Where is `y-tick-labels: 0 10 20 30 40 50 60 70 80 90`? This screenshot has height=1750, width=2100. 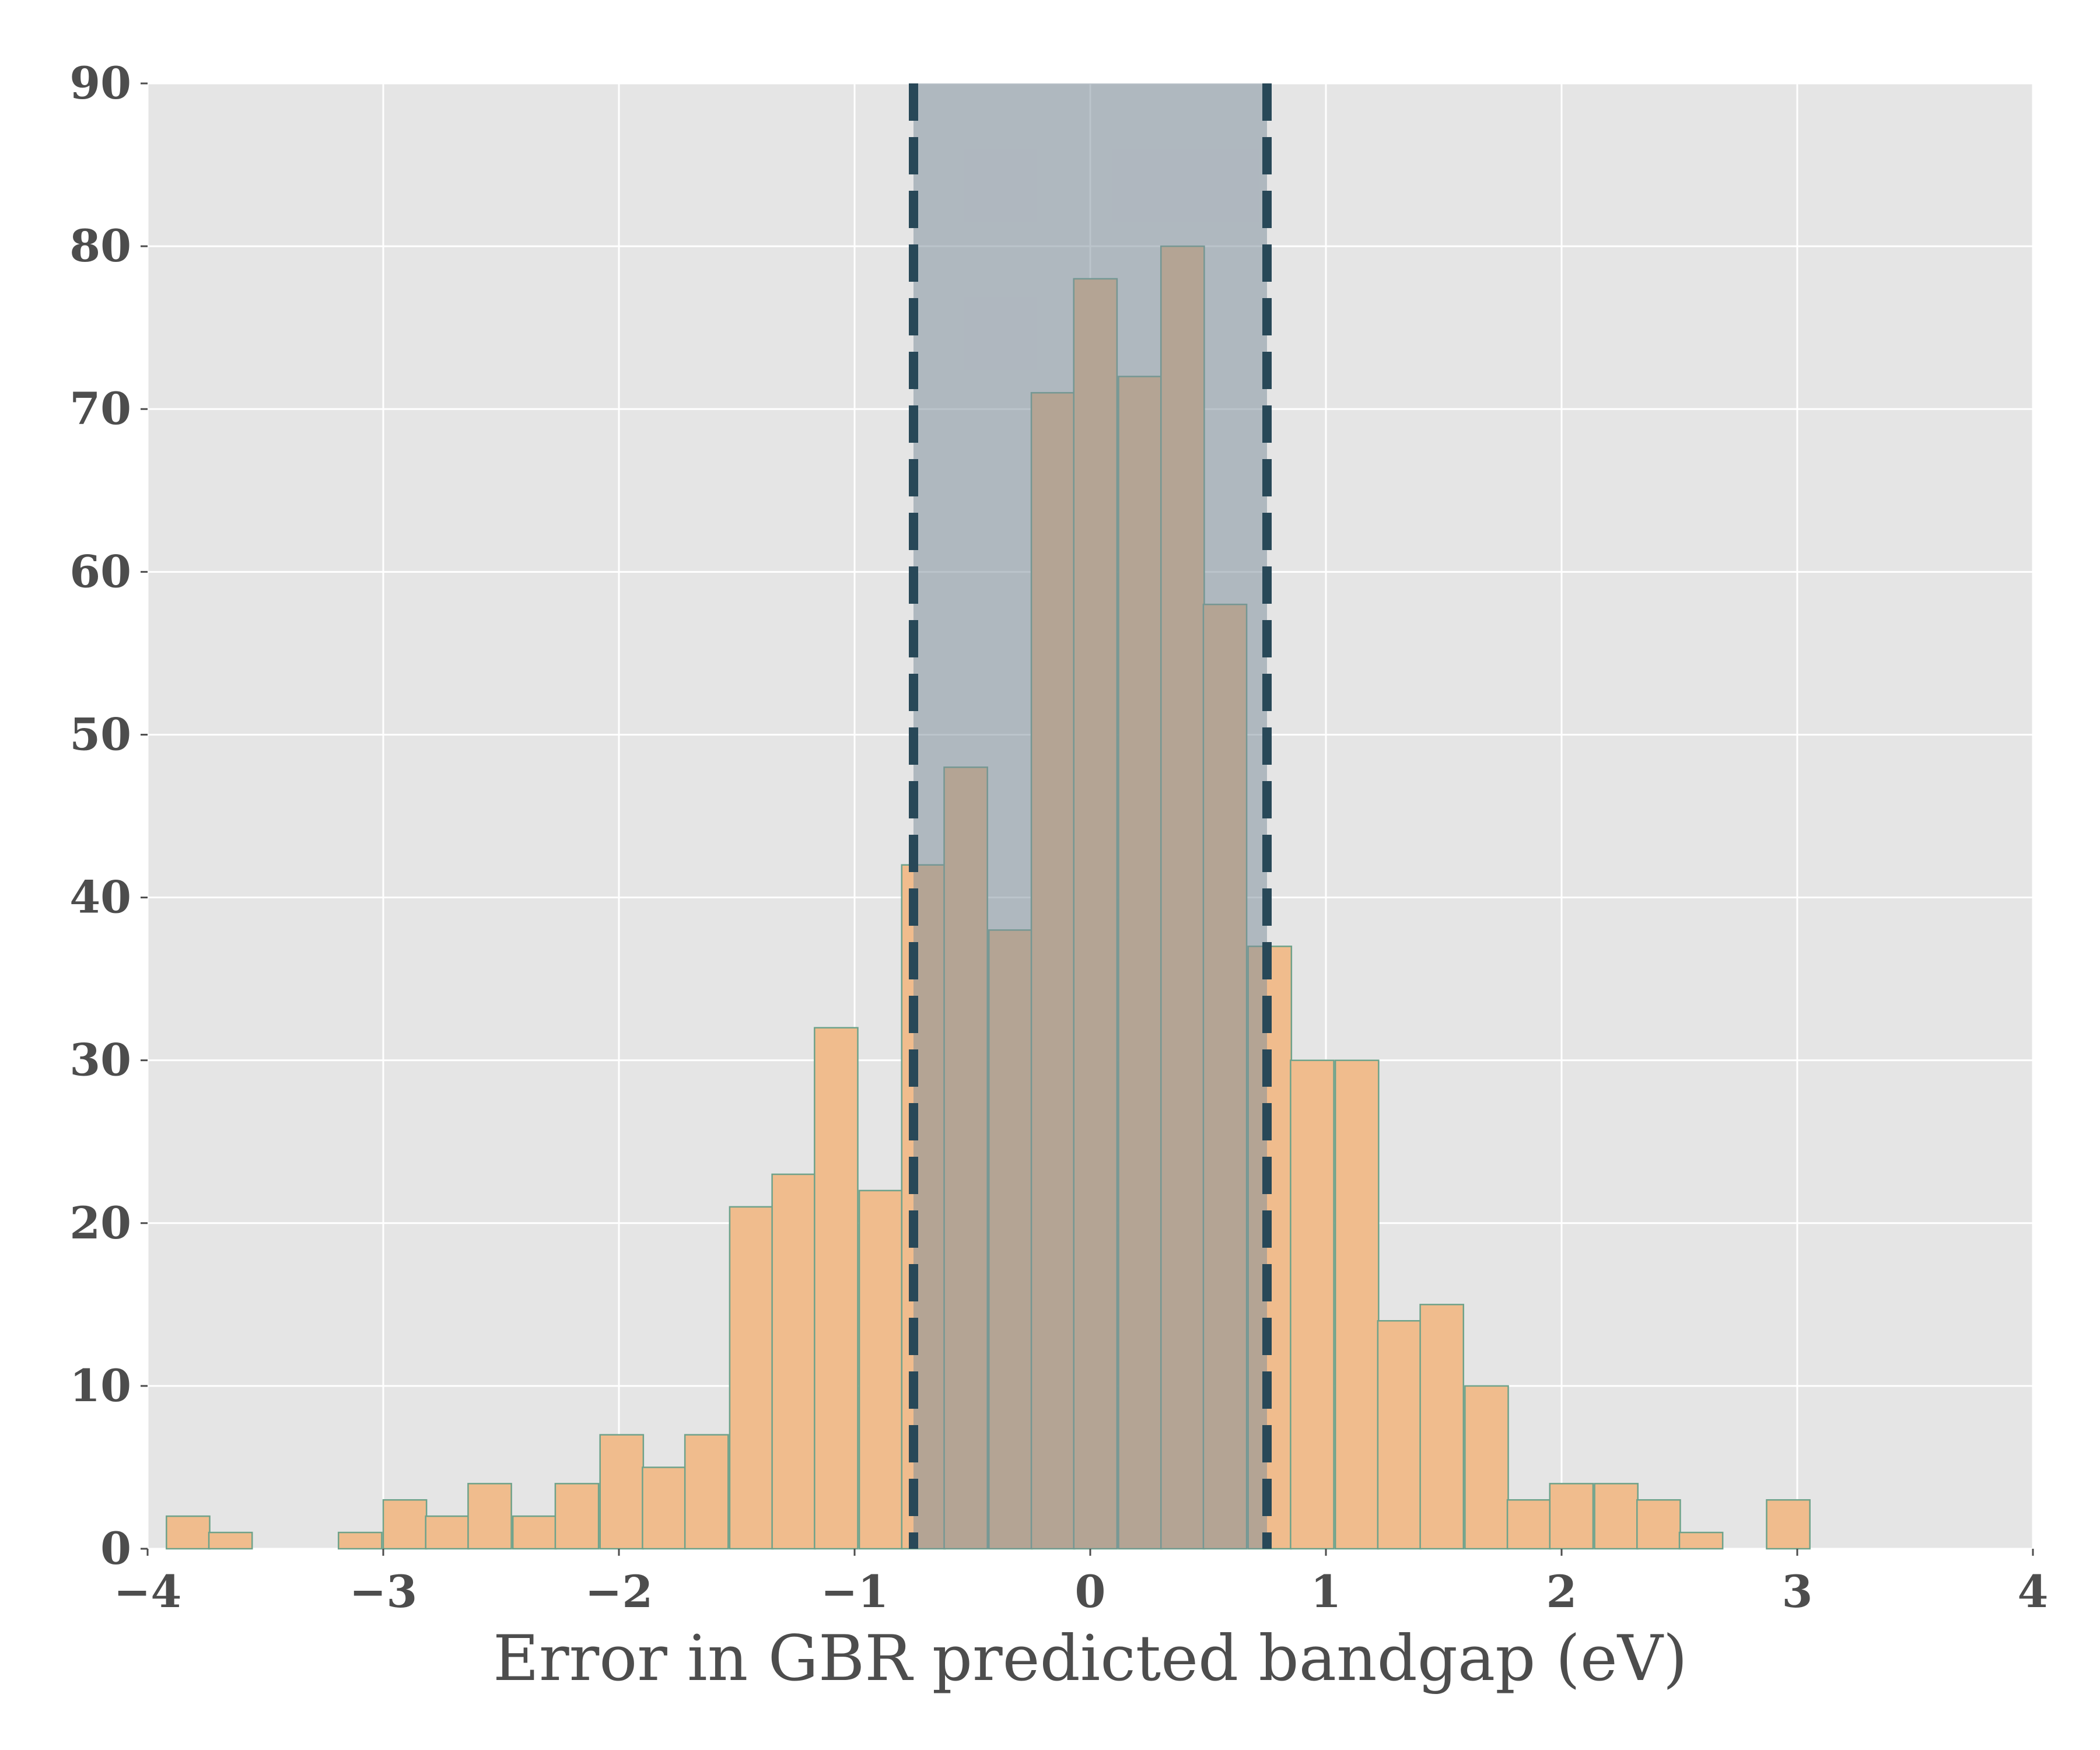
y-tick-labels: 0 10 20 30 40 50 60 70 80 90 is located at coordinates (100, 815).